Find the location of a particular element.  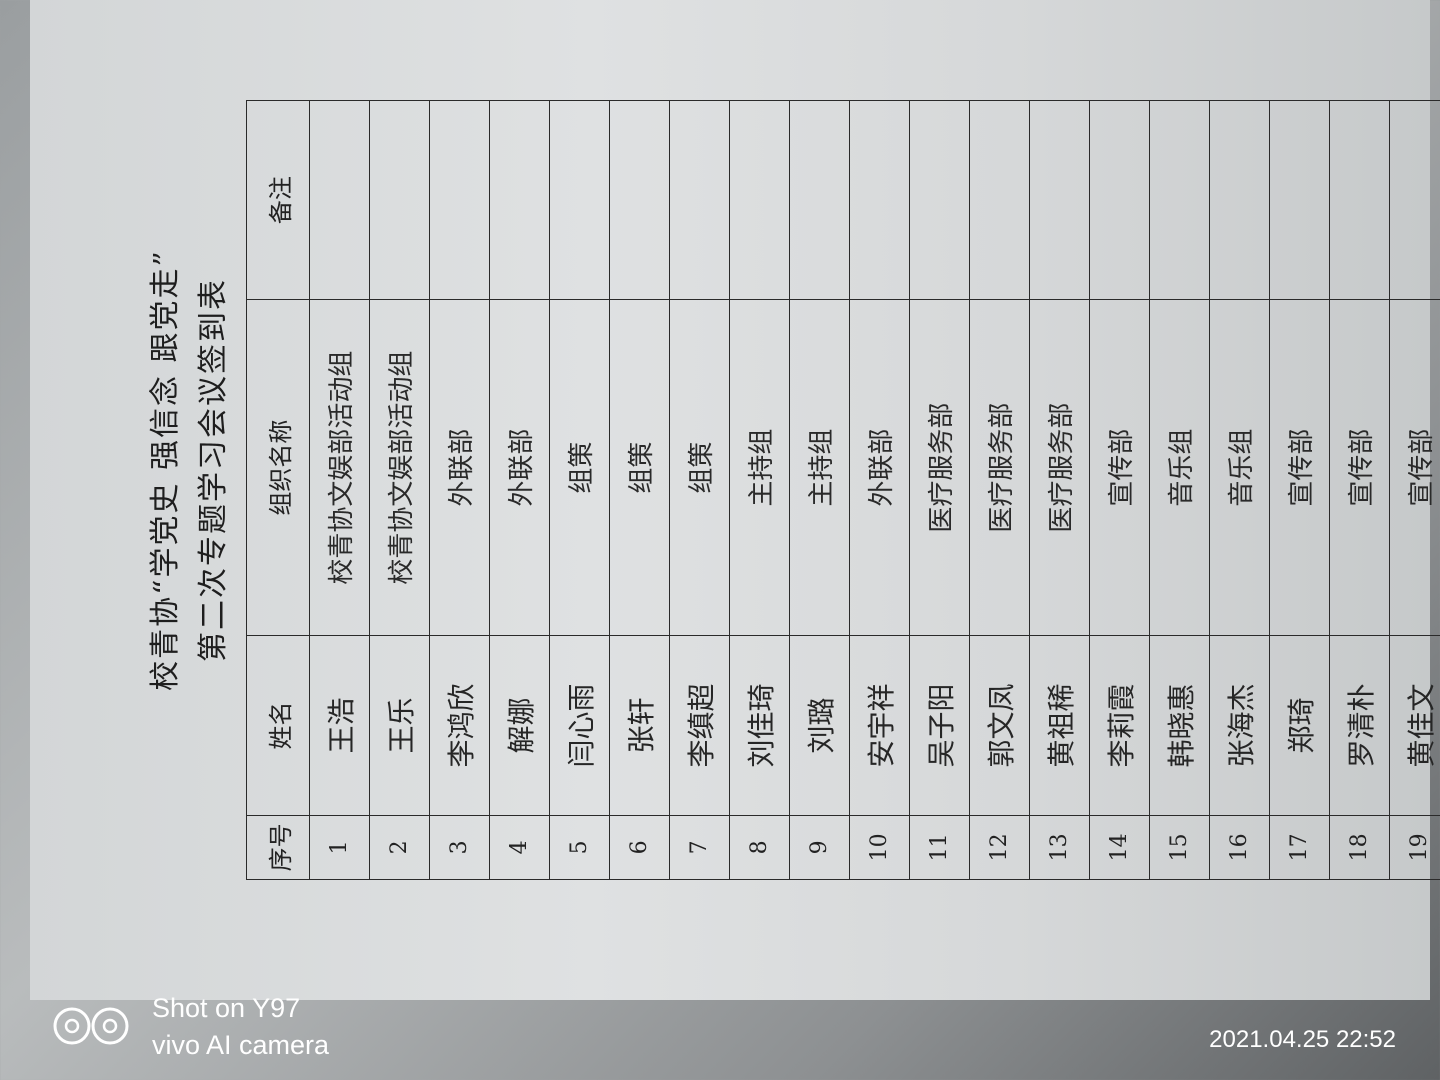

table-row: 10 安宇祥 外联部 is located at coordinates (879, 490).